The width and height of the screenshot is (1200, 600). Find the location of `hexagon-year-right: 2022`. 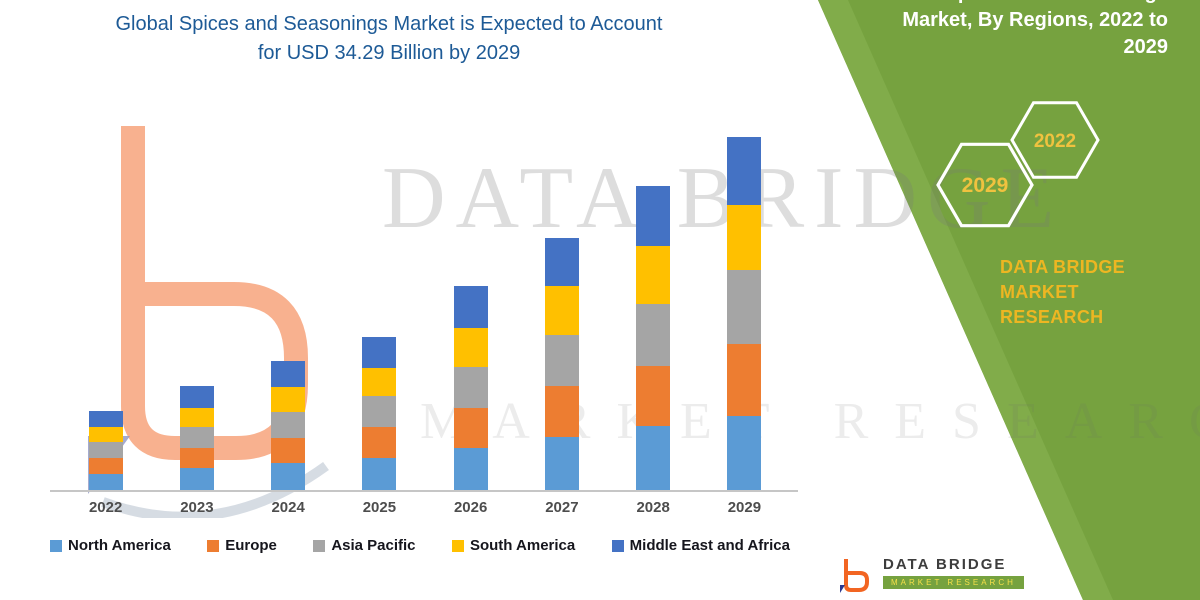

hexagon-year-right: 2022 is located at coordinates (1055, 141).